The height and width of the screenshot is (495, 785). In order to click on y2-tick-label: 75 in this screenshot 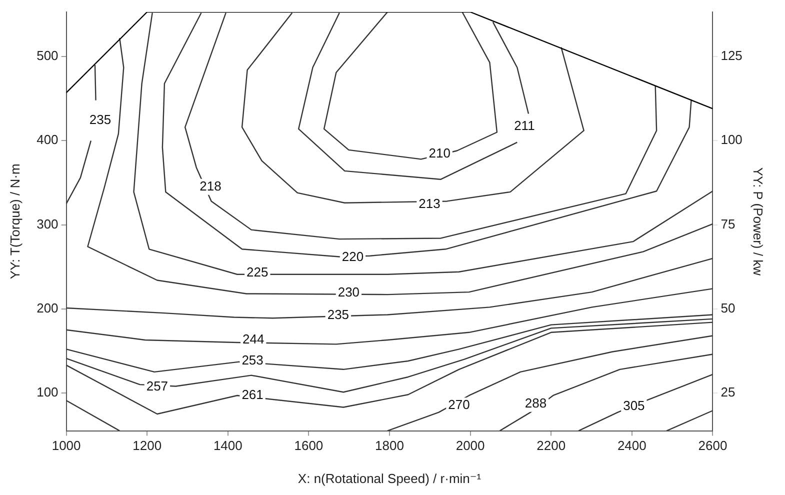, I will do `click(728, 224)`.